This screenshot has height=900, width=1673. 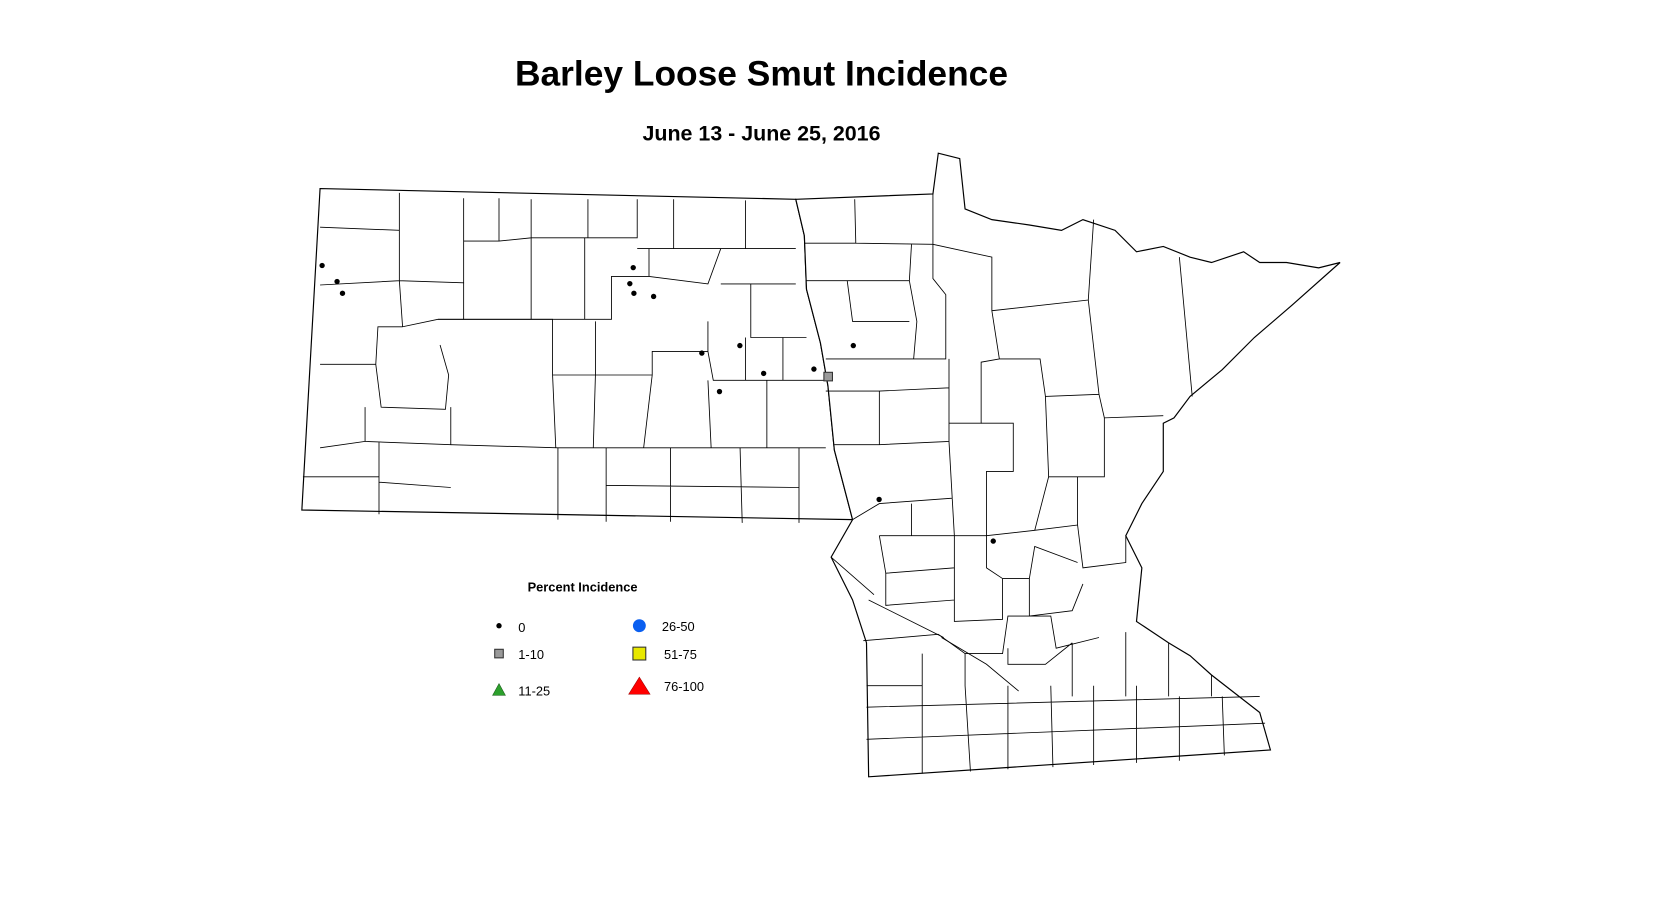 I want to click on legend-gray-square-icon, so click(x=499, y=653).